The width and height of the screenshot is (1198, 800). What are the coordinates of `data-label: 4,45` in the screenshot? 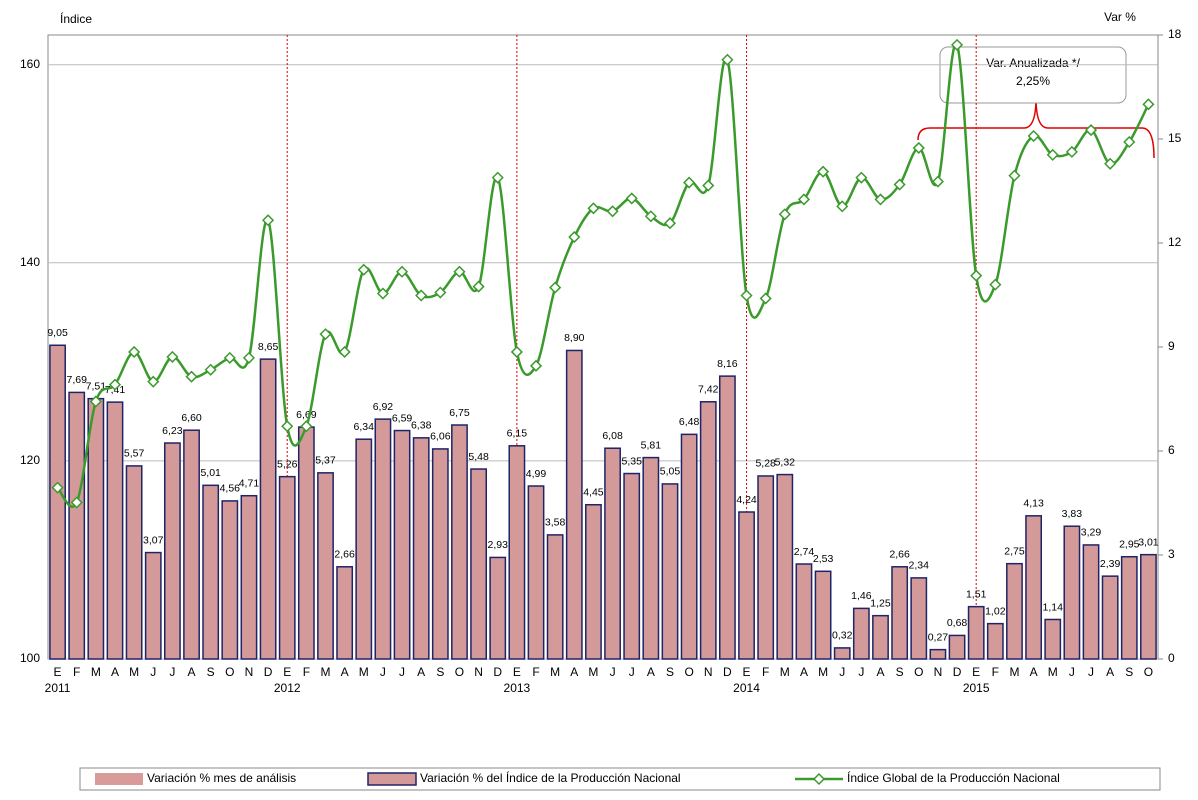 It's located at (593, 493).